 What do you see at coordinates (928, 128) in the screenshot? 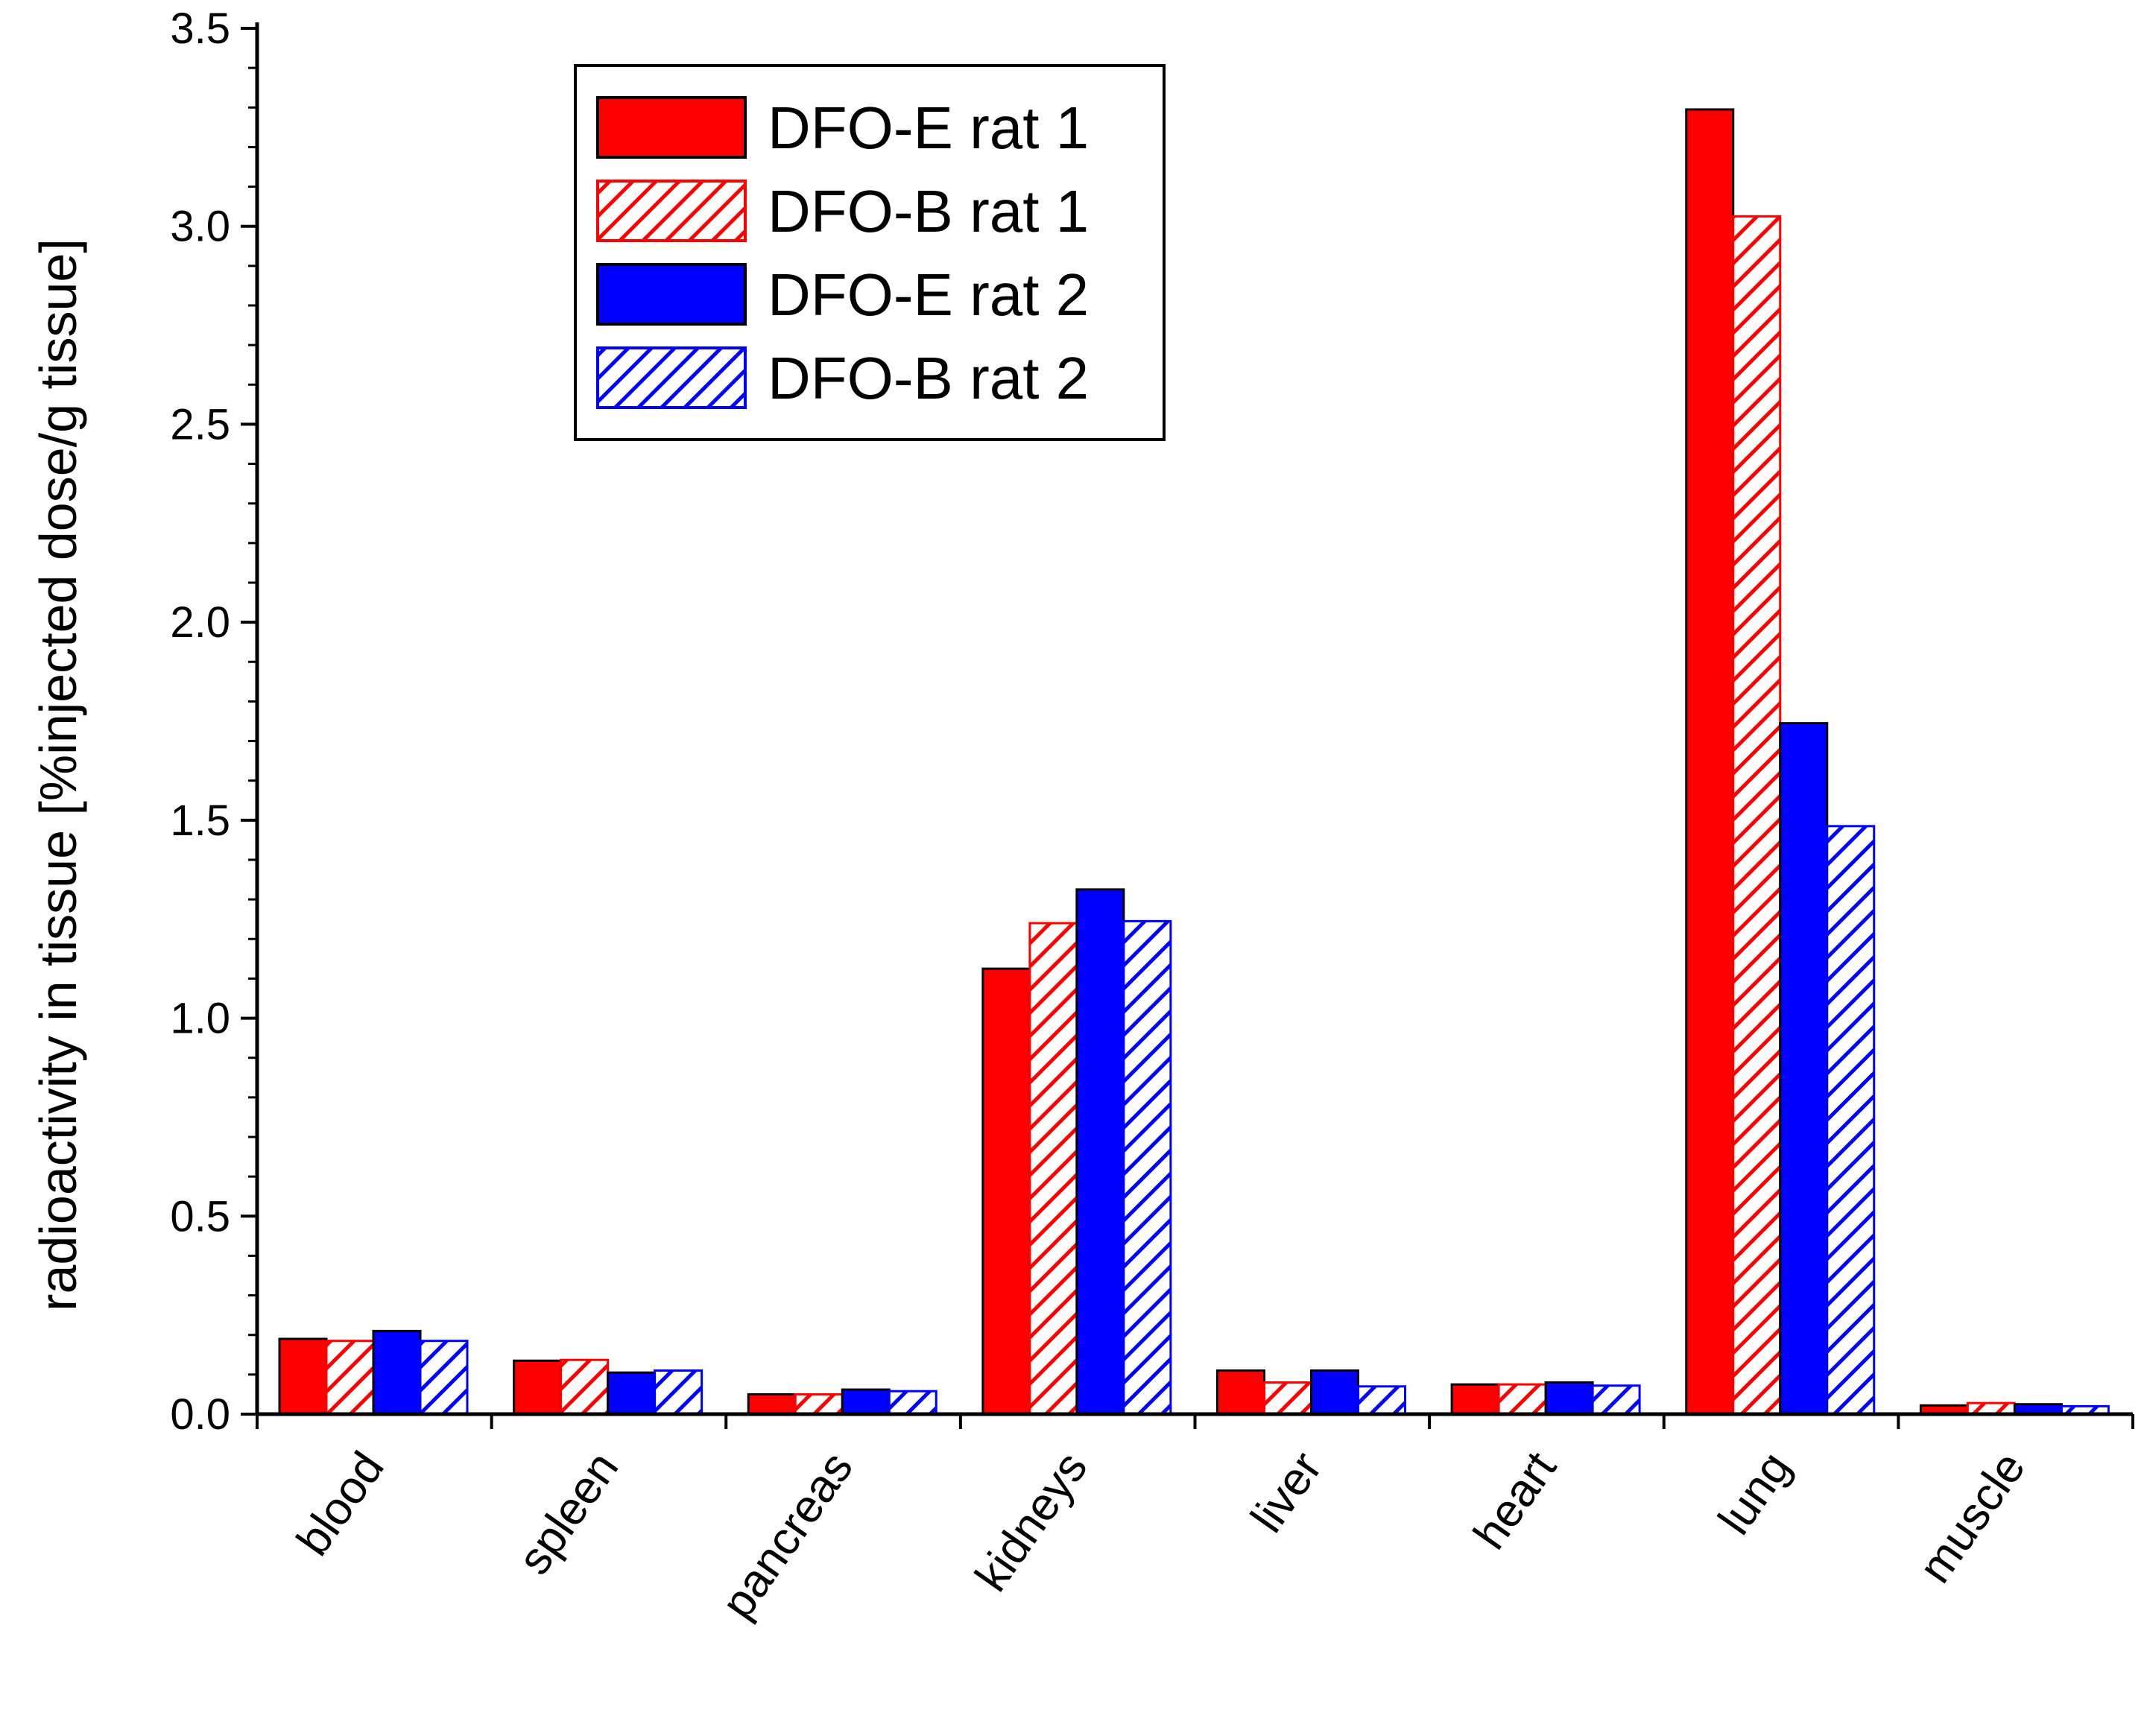
I see `legend-label: DFO-E rat 1` at bounding box center [928, 128].